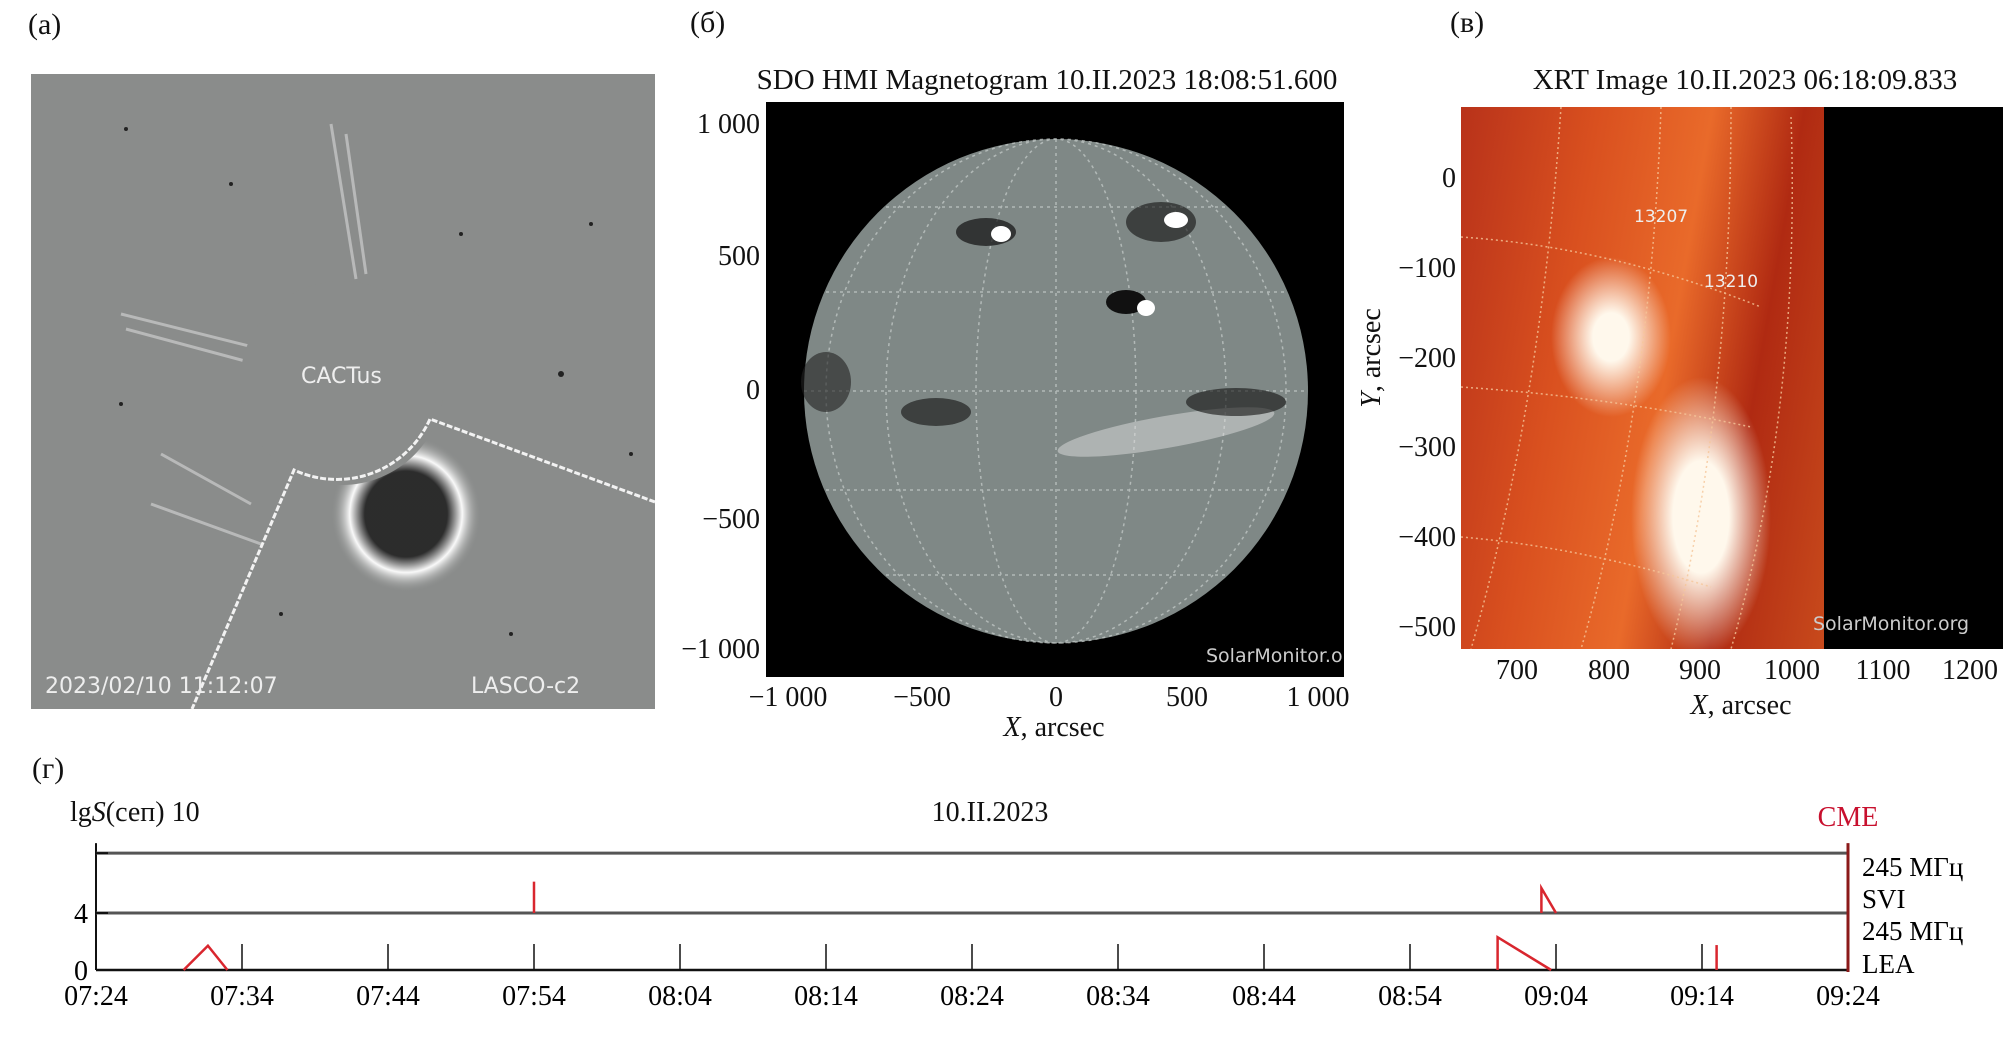 The image size is (2003, 1043). What do you see at coordinates (45, 24) in the screenshot?
I see `panel-a-label: (a)` at bounding box center [45, 24].